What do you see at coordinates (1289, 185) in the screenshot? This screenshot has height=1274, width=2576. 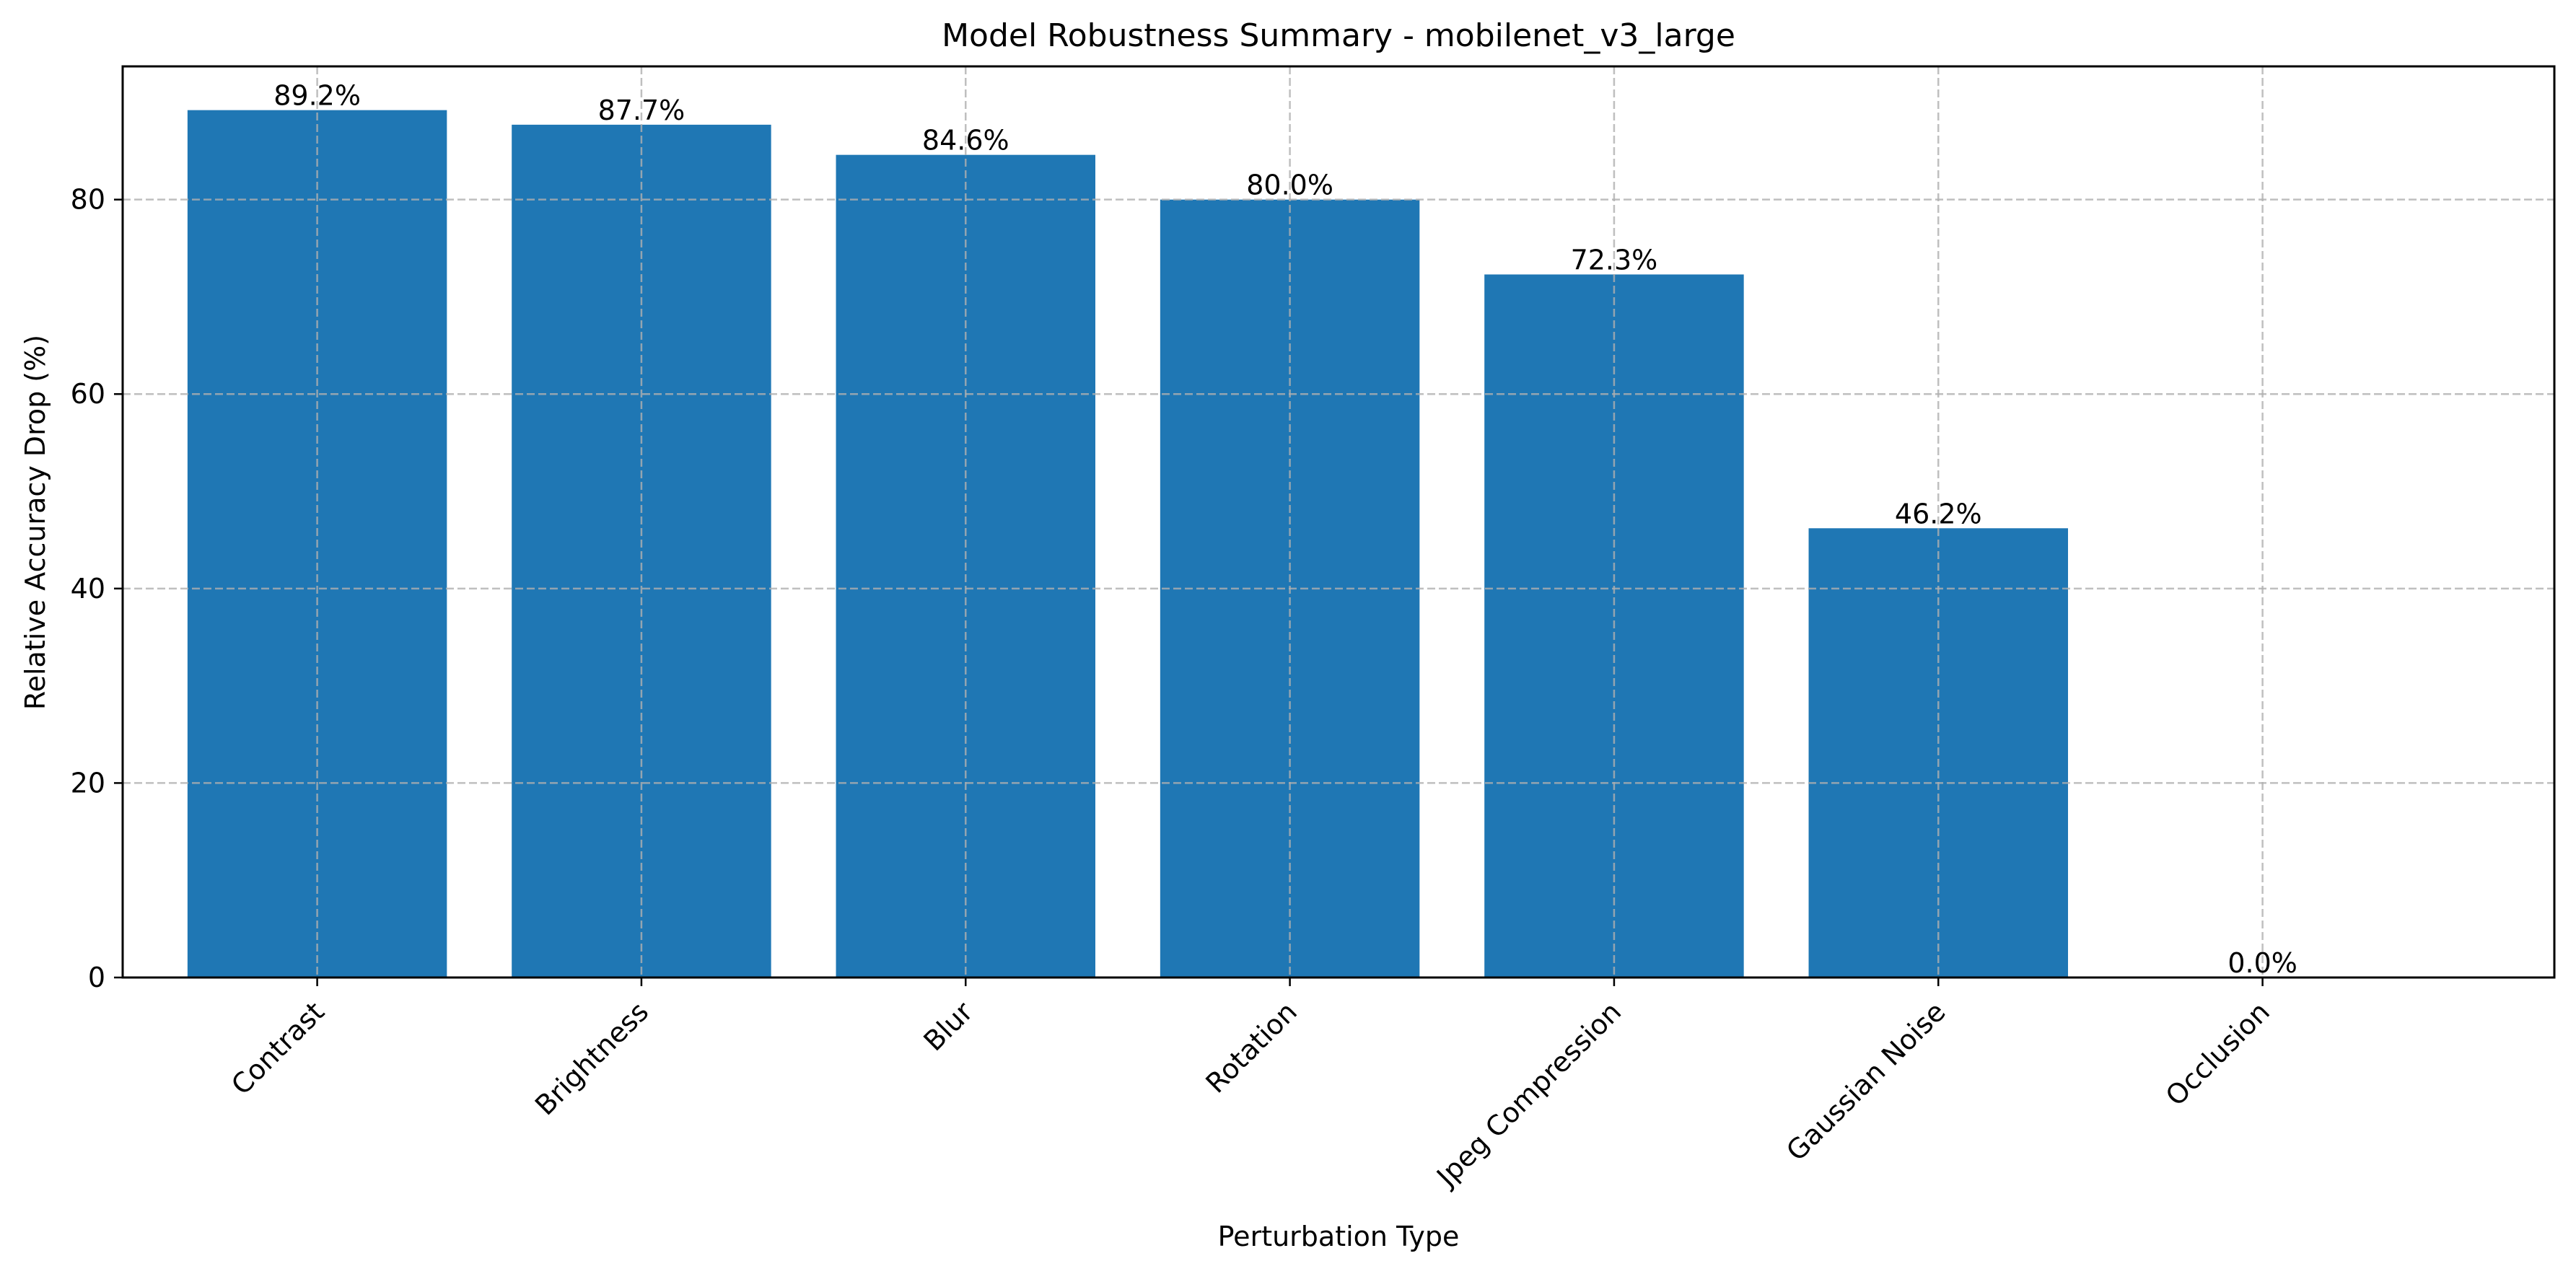 I see `data-label: 80.0%` at bounding box center [1289, 185].